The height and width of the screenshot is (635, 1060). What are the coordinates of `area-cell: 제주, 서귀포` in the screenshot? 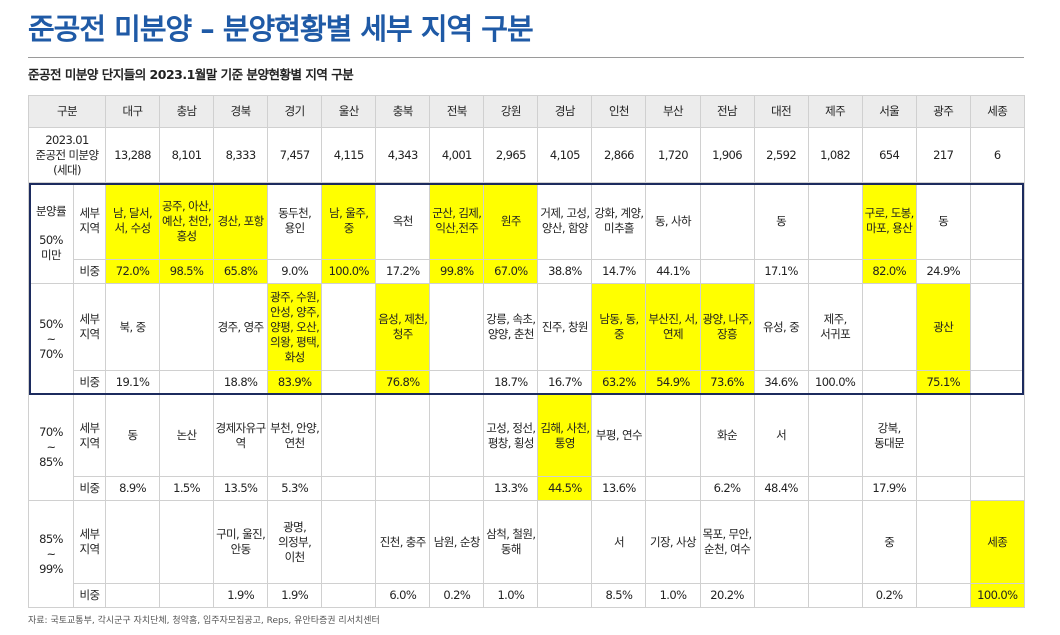 It's located at (835, 327).